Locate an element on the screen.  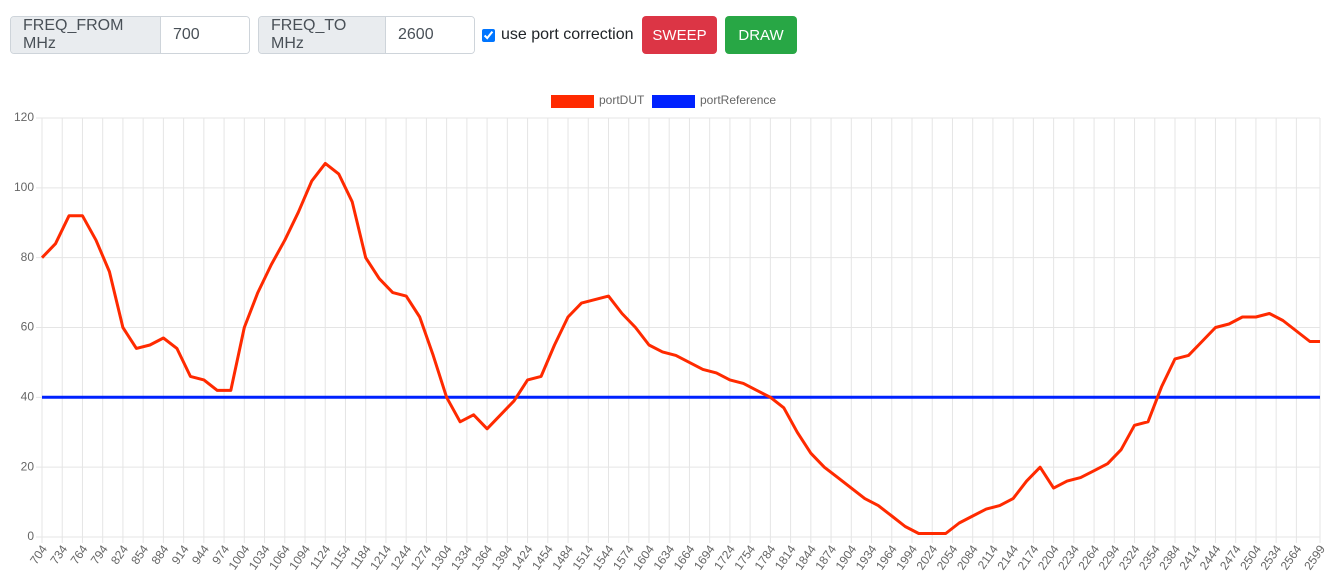
y-tick-label: 80 is located at coordinates (28, 257).